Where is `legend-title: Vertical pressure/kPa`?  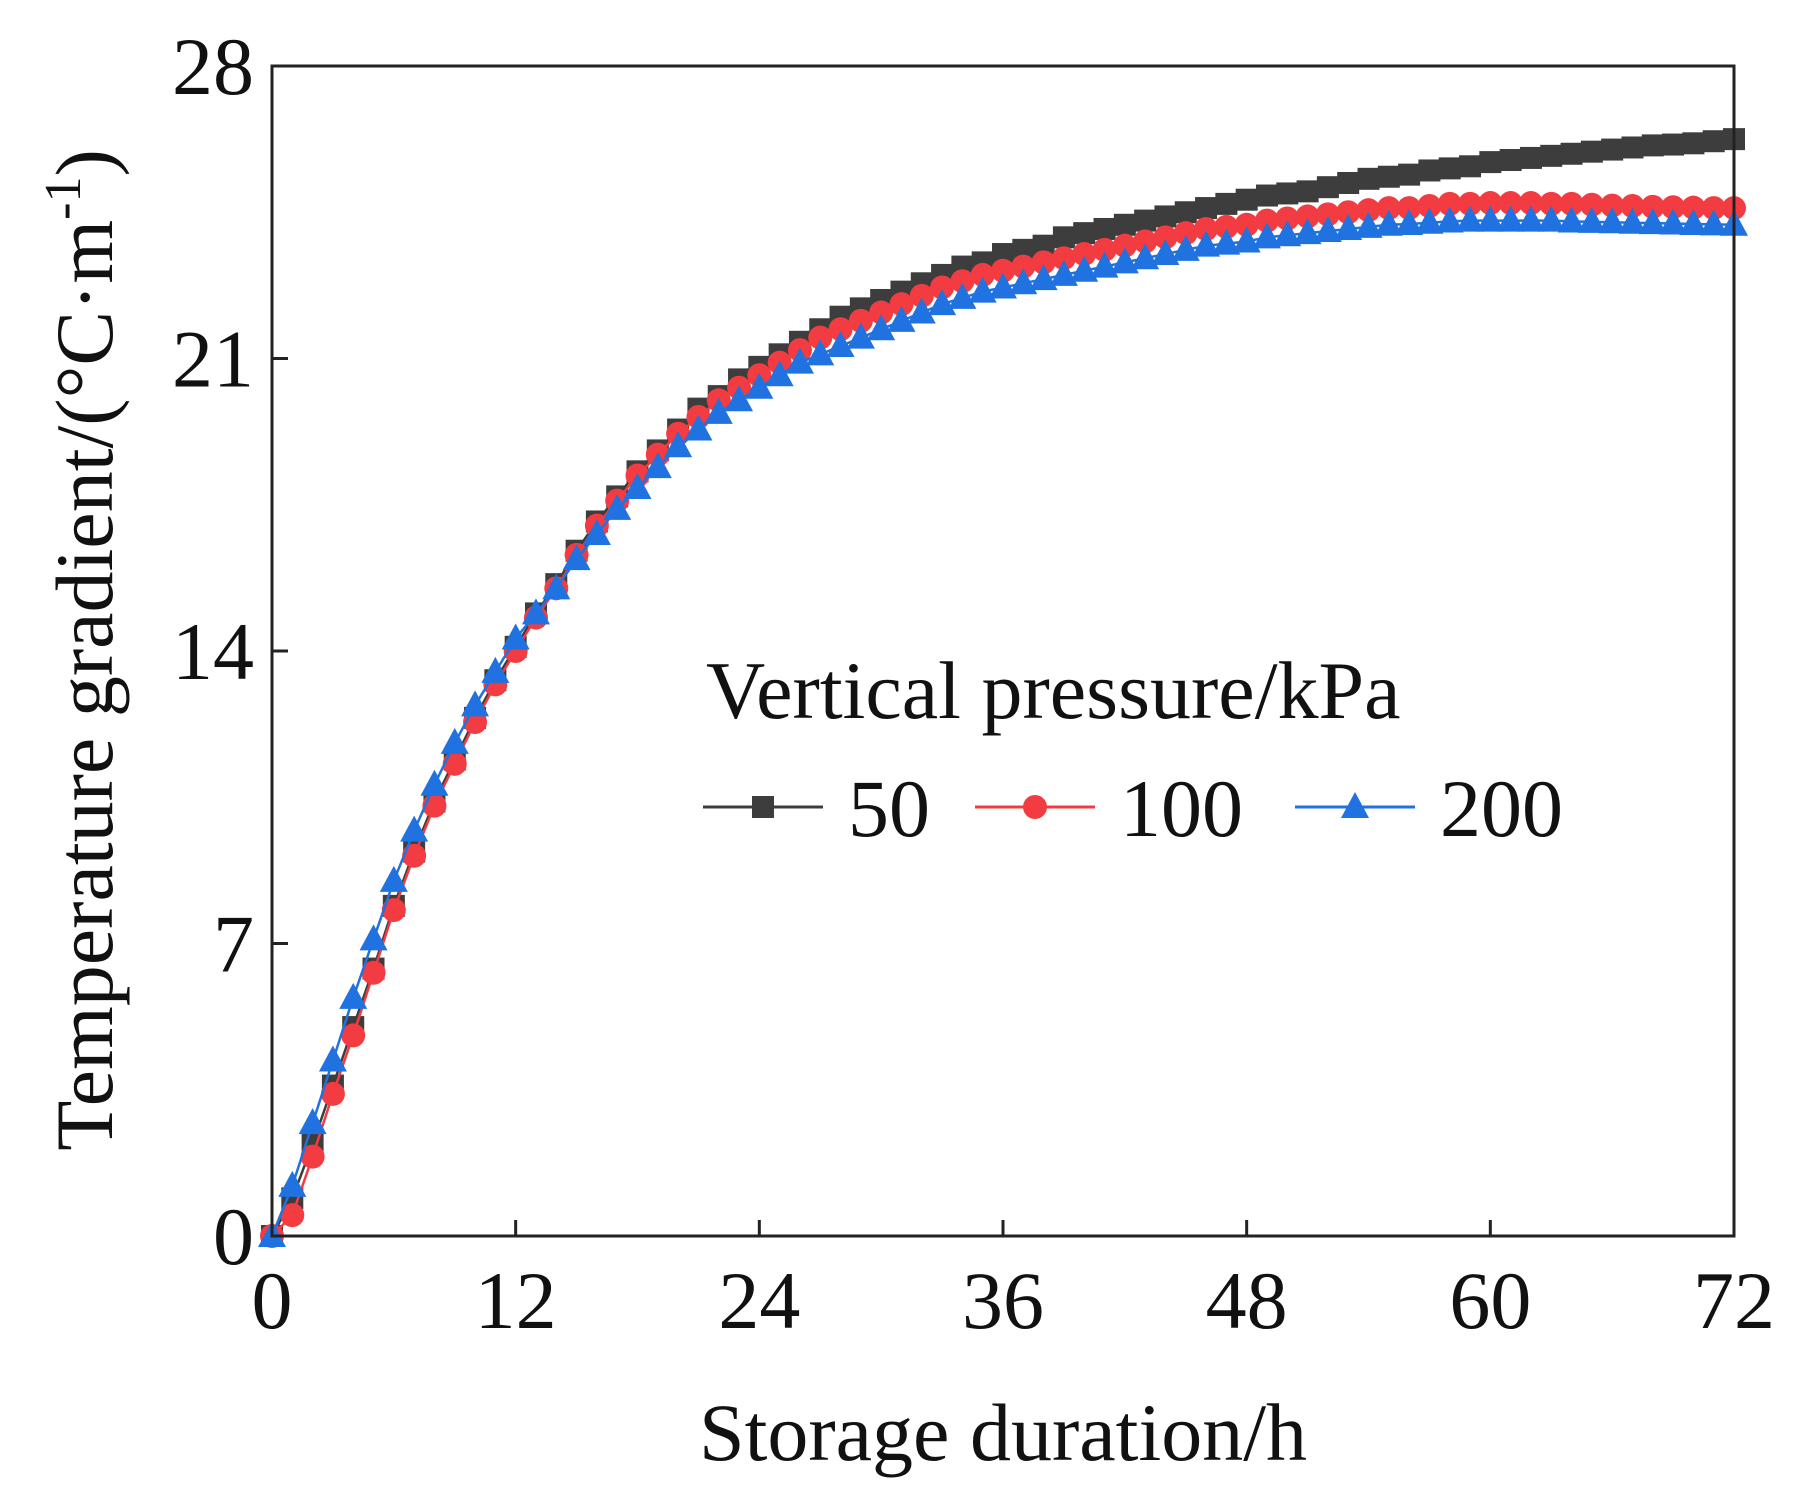
legend-title: Vertical pressure/kPa is located at coordinates (1053, 690).